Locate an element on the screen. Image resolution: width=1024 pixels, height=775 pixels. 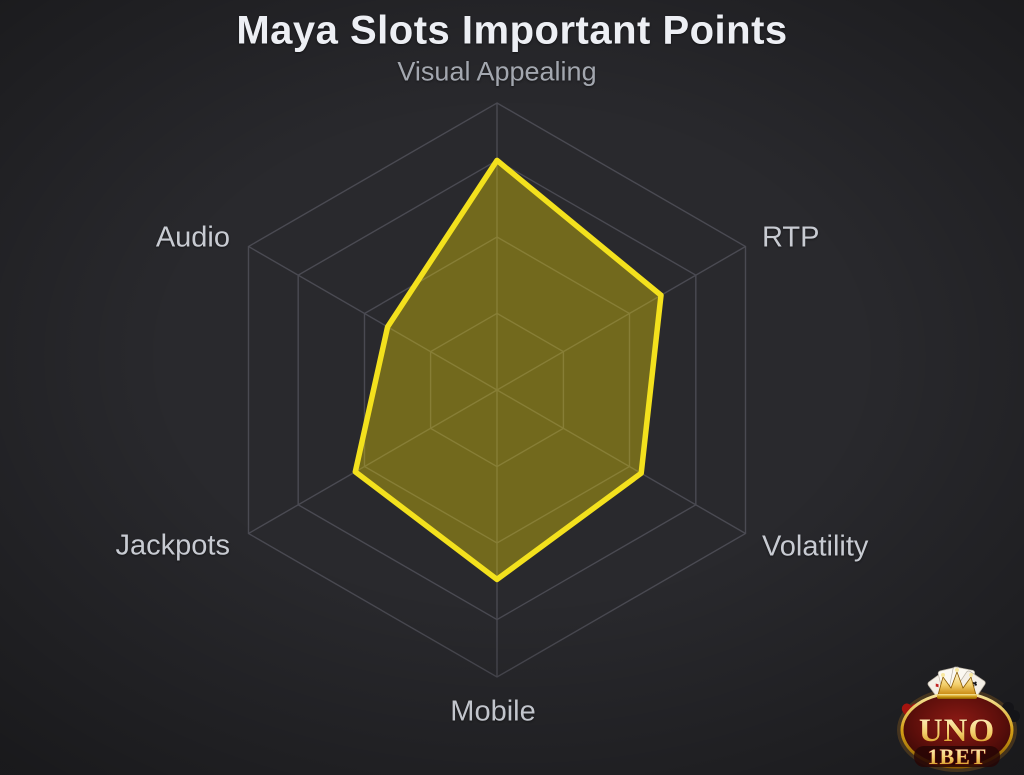
axis-label-visual-appealing: Visual Appealing is located at coordinates (497, 71).